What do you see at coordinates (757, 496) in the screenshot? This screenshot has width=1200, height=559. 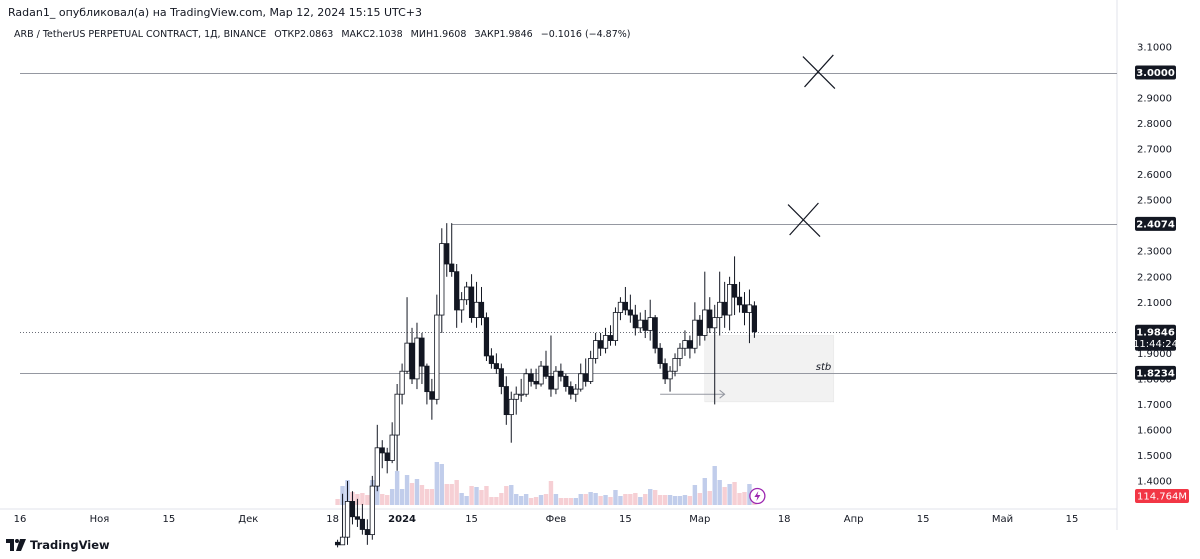 I see `lightning-bolt-icon` at bounding box center [757, 496].